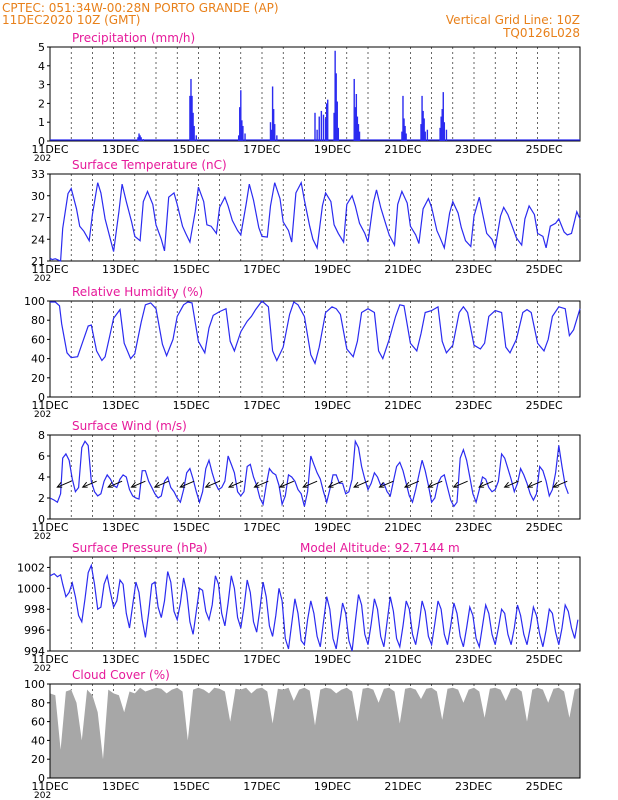 The image size is (618, 800). What do you see at coordinates (315, 221) in the screenshot?
I see `temperature-series-line` at bounding box center [315, 221].